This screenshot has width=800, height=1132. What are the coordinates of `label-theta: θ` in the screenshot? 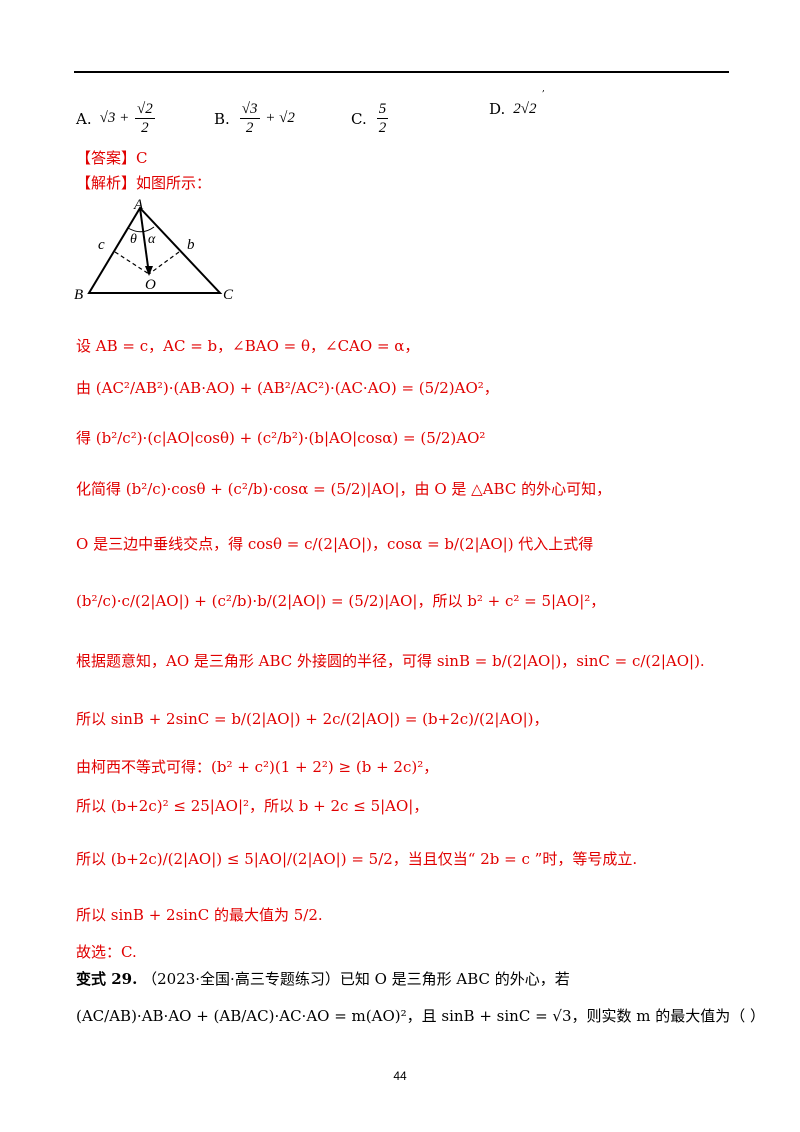 It's located at (133, 239).